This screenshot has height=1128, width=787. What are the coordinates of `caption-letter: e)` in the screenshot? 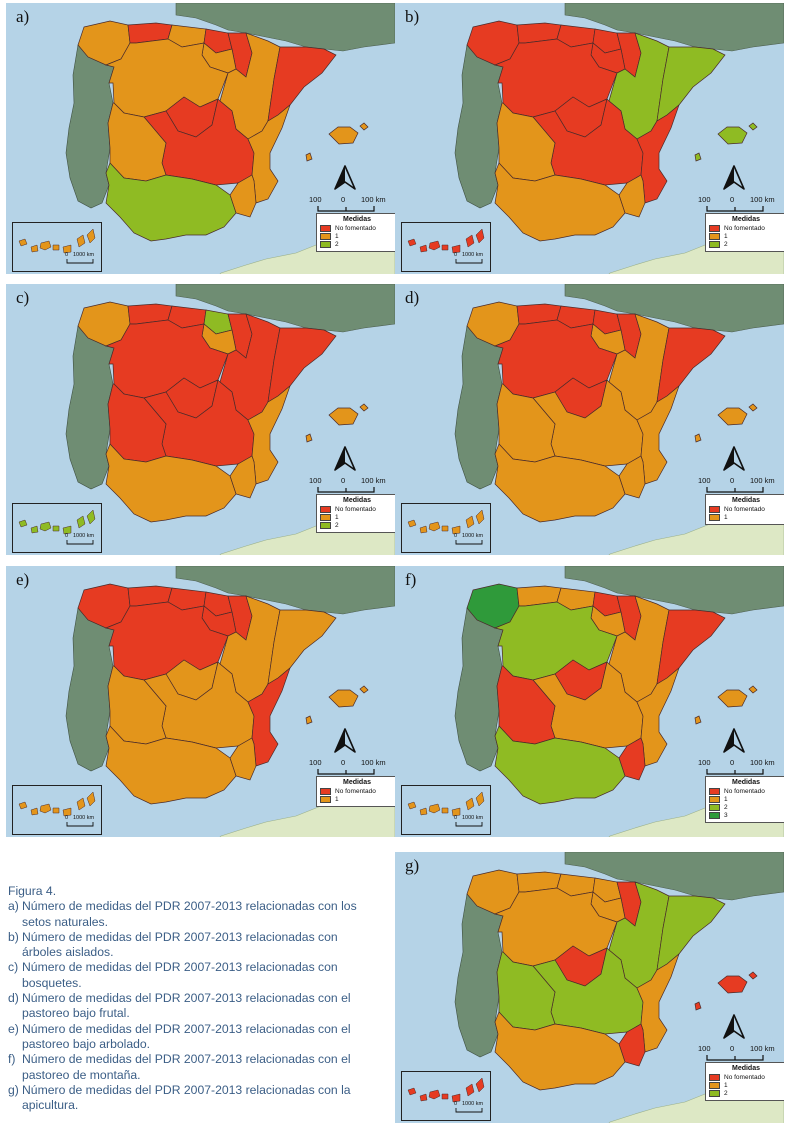 It's located at (13, 1028).